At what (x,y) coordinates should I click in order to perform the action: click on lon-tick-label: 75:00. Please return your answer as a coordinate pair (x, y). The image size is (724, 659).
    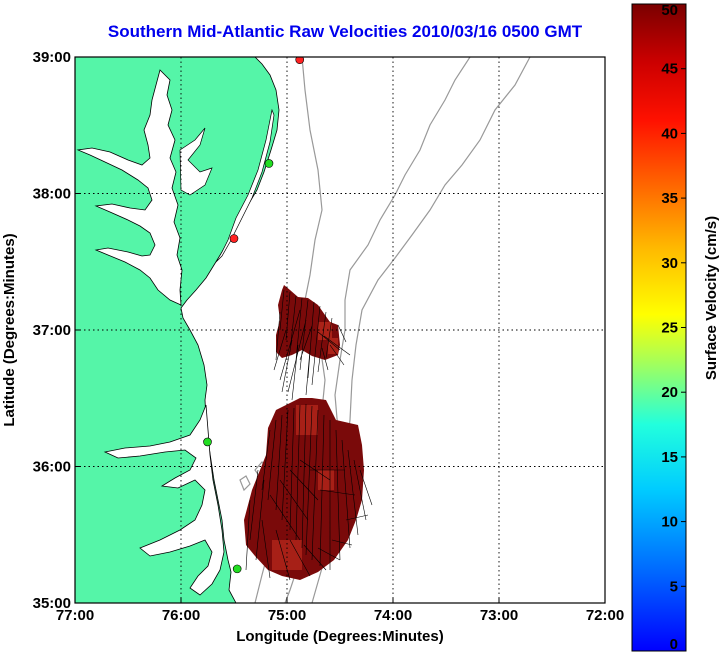
    Looking at the image, I should click on (287, 615).